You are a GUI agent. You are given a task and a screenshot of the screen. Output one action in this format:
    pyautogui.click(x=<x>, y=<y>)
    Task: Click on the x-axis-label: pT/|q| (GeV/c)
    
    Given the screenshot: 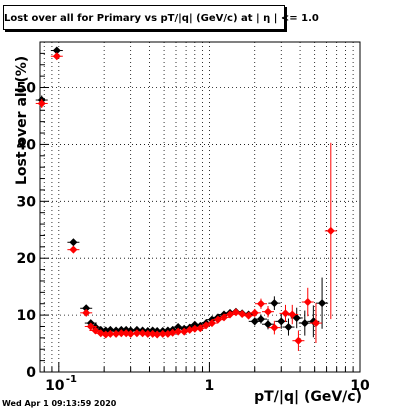 What is the action you would take?
    pyautogui.click(x=308, y=397)
    